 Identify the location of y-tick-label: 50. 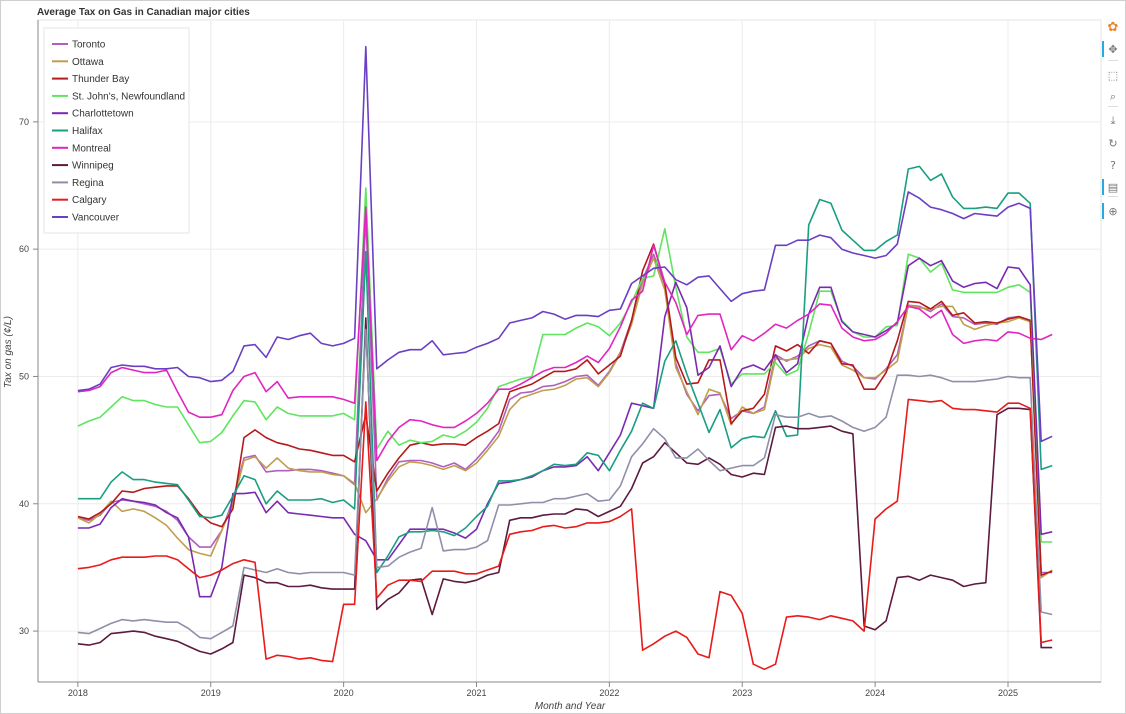
(24, 376).